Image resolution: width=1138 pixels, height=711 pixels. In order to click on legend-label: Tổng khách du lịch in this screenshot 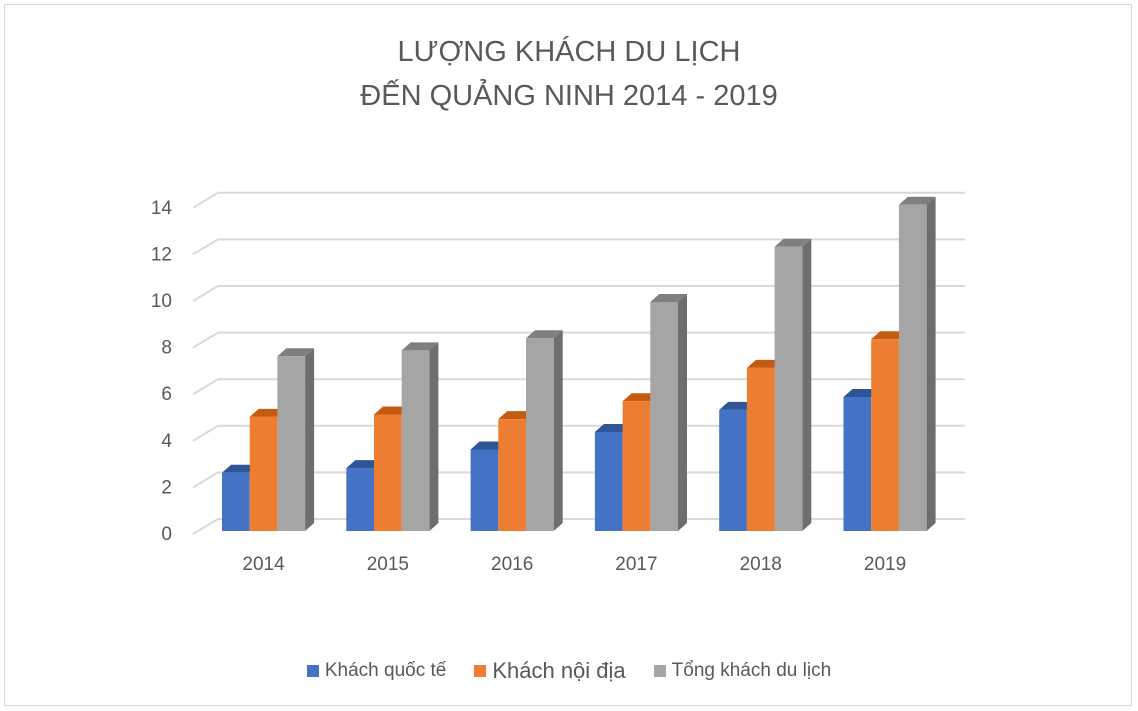, I will do `click(751, 670)`.